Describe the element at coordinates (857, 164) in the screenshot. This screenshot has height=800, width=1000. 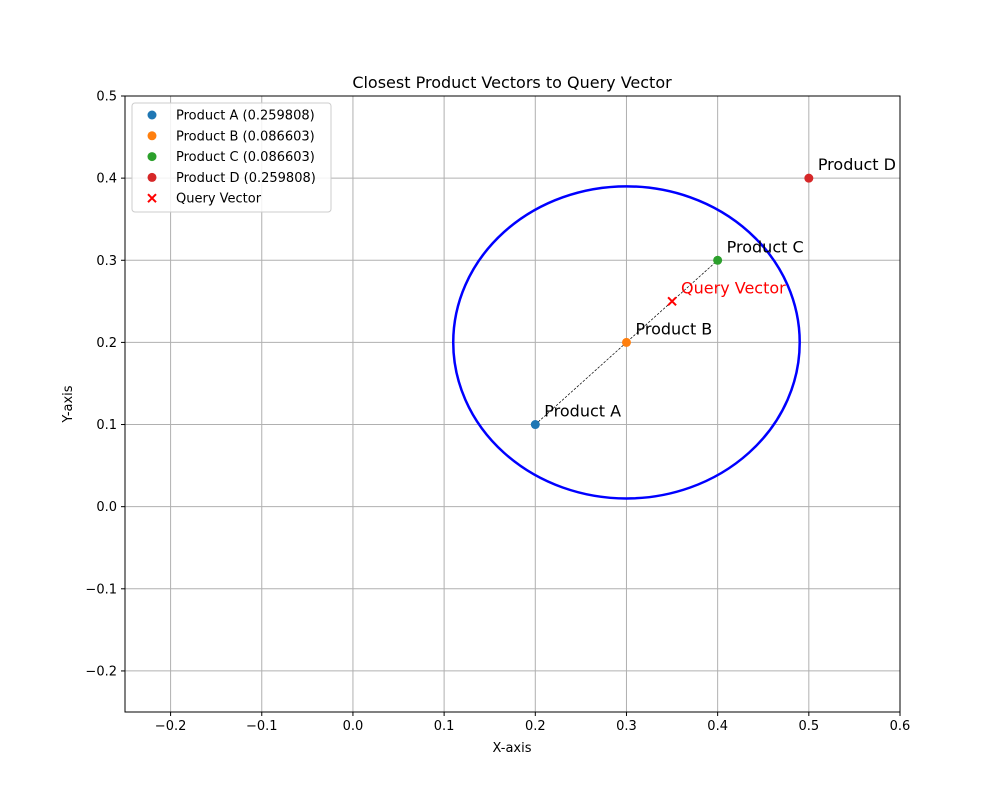
I see `point-label: Product D` at that location.